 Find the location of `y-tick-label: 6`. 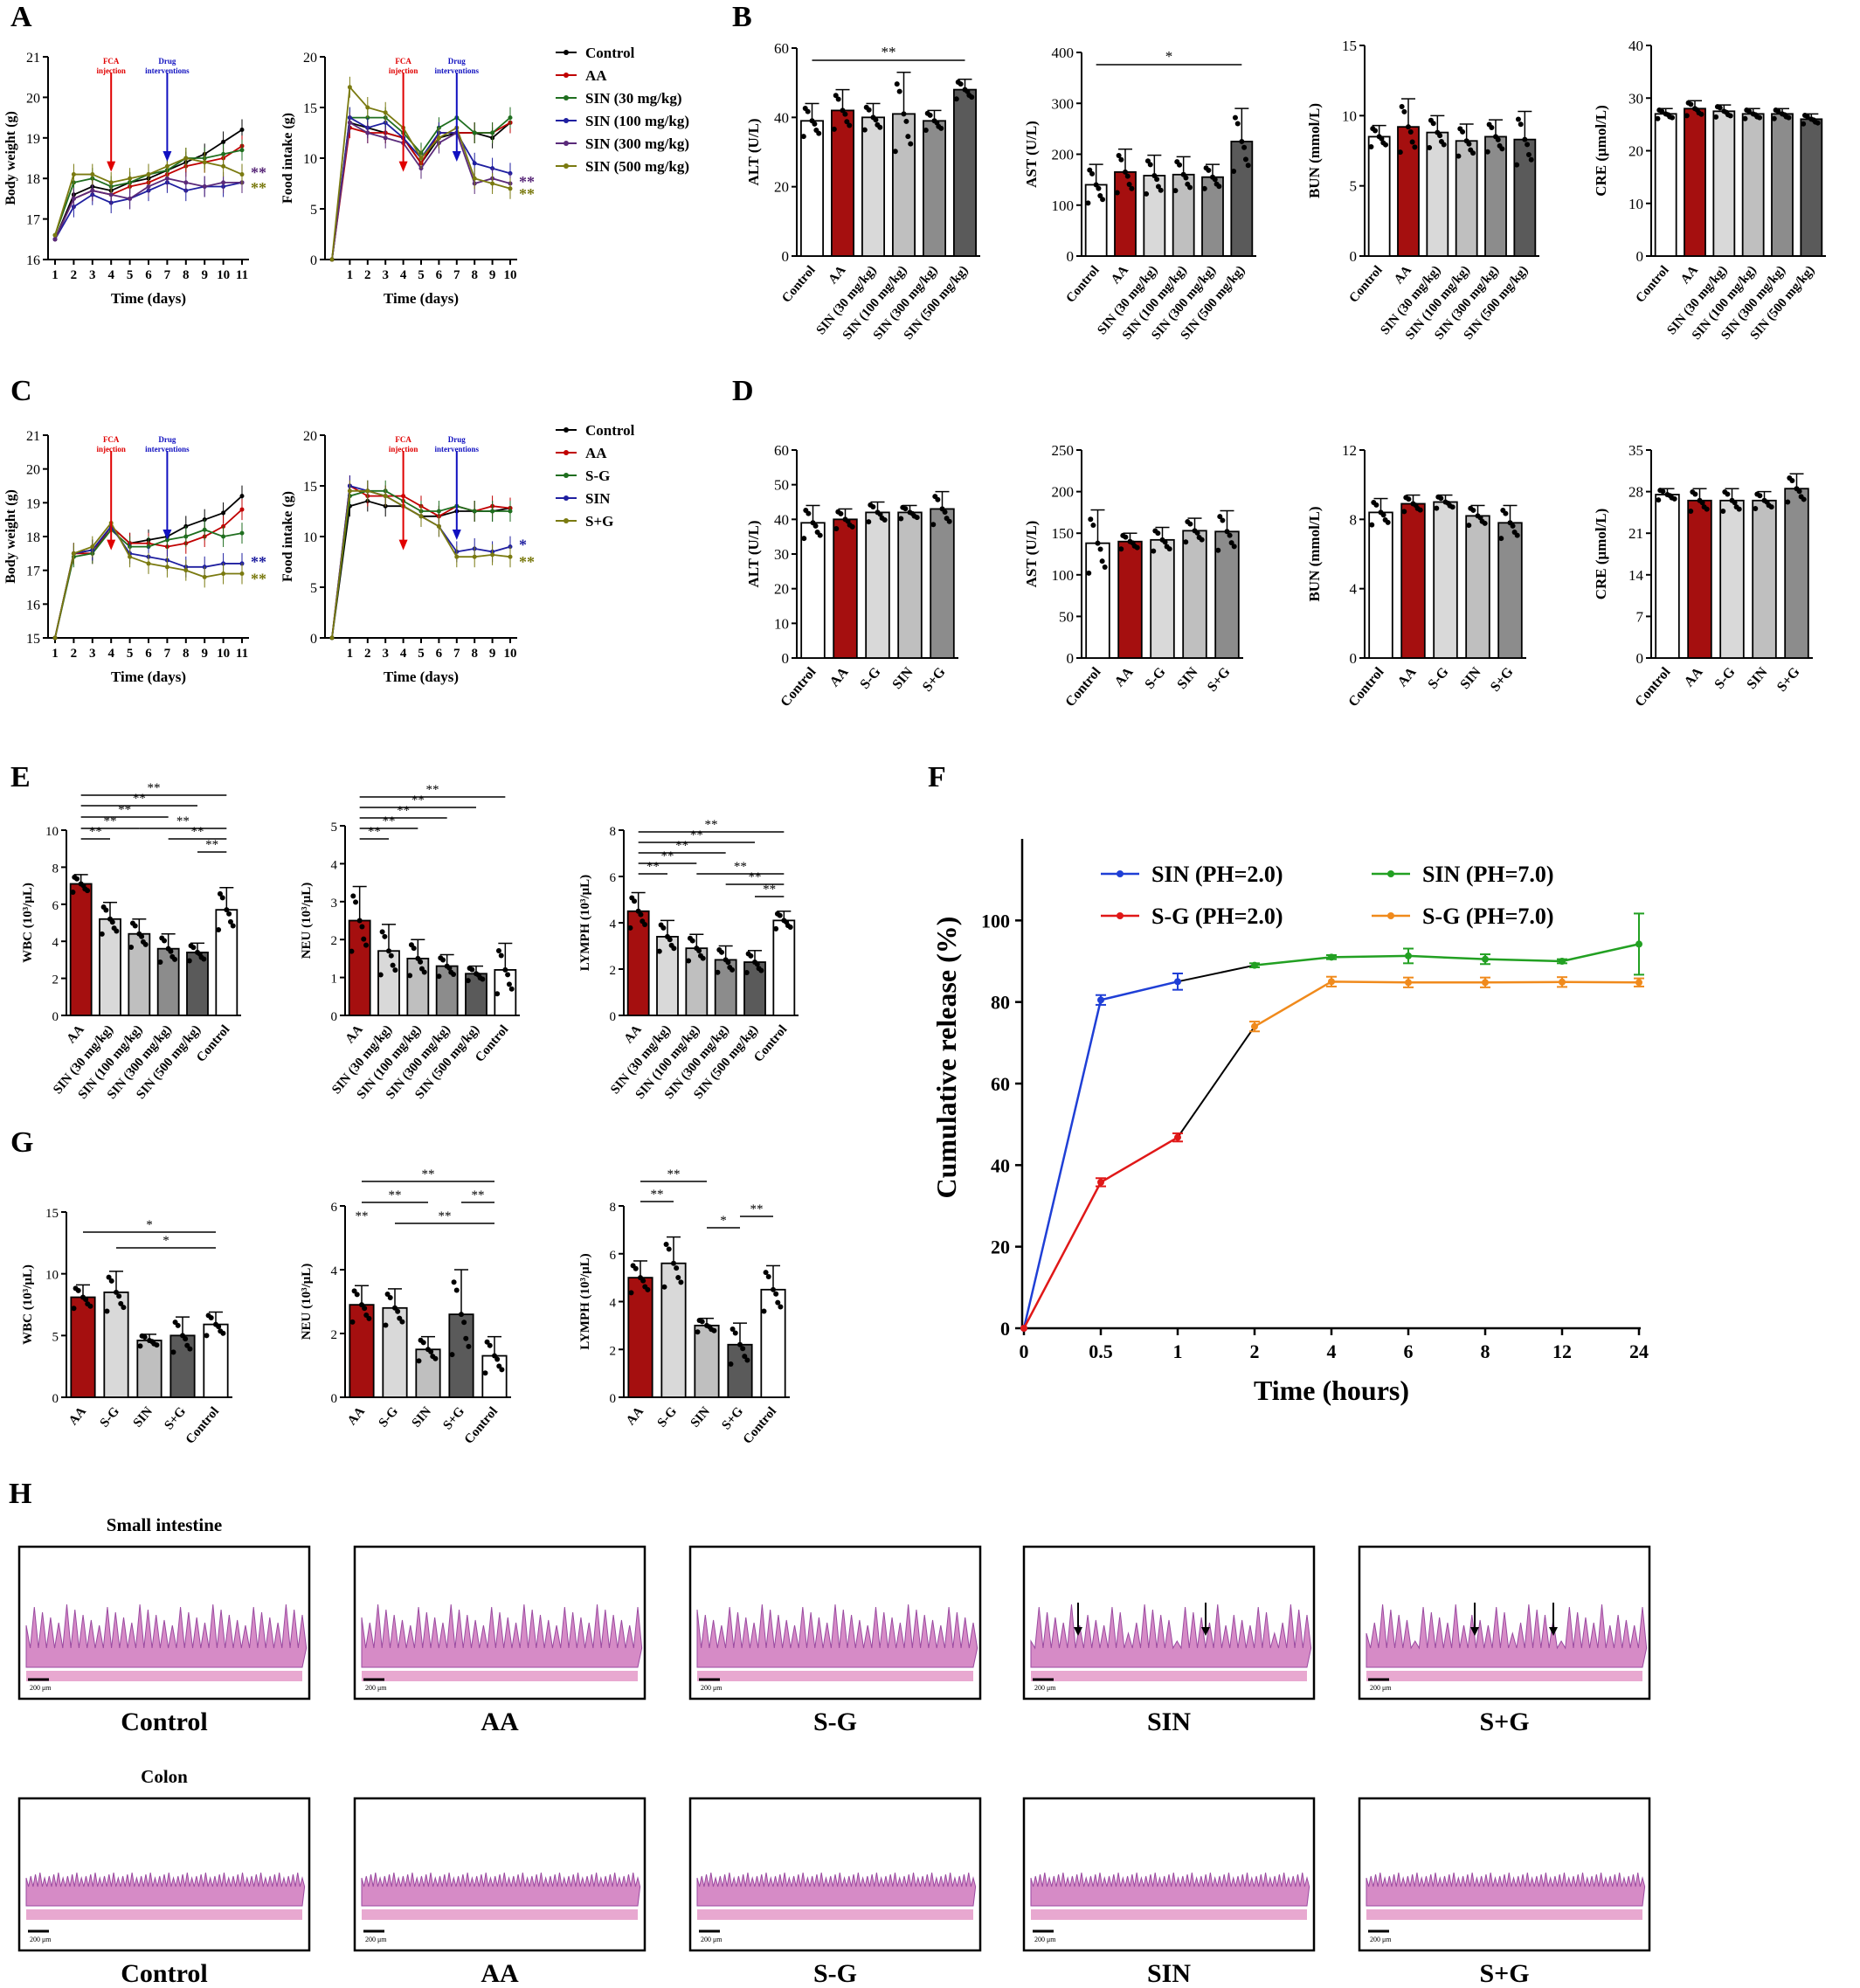

y-tick-label: 6 is located at coordinates (334, 1208).